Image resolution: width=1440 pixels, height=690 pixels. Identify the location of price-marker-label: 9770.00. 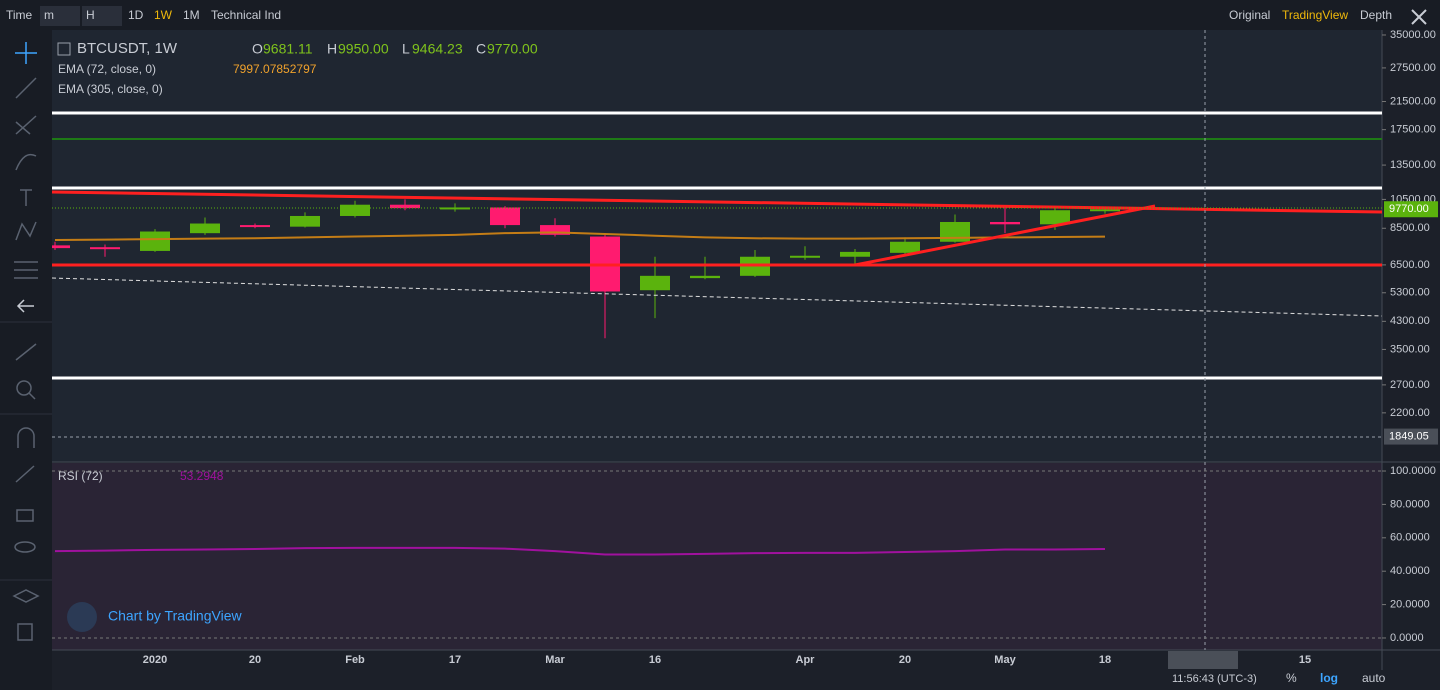
(1409, 209).